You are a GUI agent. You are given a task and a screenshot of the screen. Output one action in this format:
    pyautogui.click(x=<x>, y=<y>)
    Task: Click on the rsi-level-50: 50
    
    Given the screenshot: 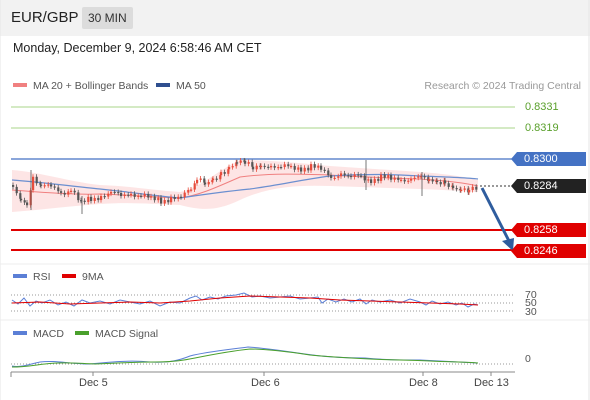 What is the action you would take?
    pyautogui.click(x=531, y=303)
    